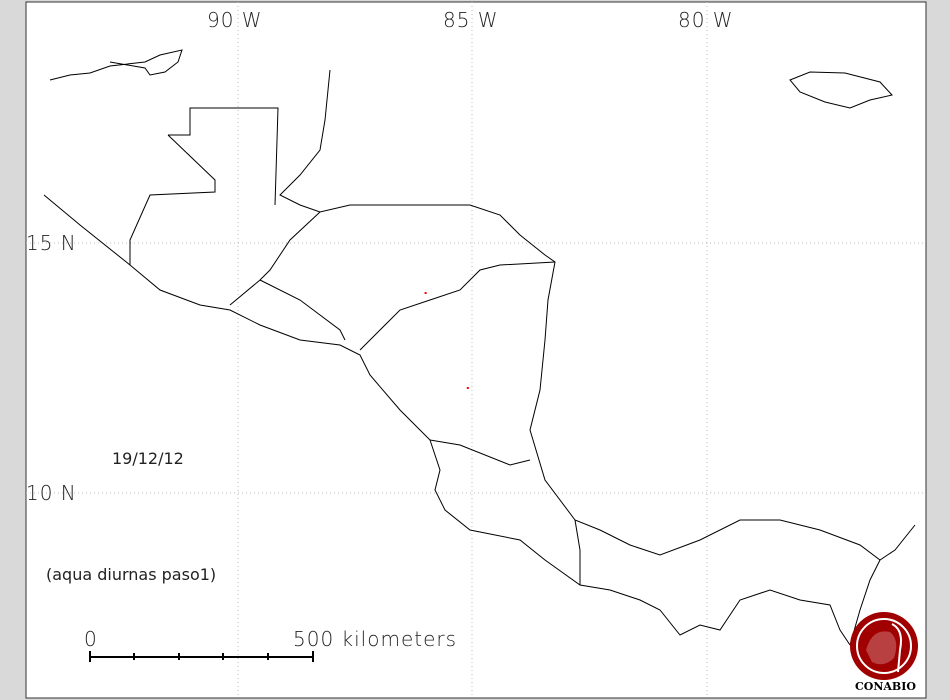 This screenshot has width=950, height=700. Describe the element at coordinates (51, 493) in the screenshot. I see `lat-label-10n: 10 N` at that location.